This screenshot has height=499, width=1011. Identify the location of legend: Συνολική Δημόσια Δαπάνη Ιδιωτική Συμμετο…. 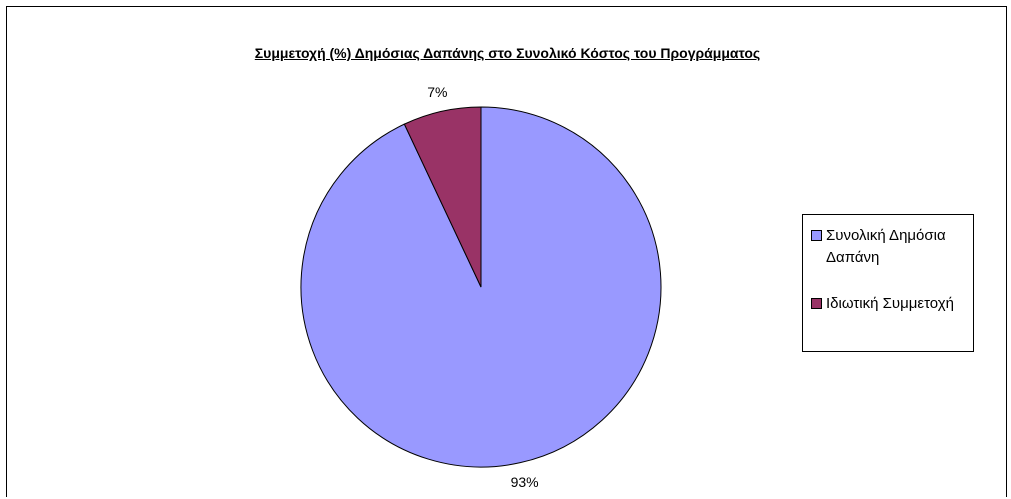
(888, 283).